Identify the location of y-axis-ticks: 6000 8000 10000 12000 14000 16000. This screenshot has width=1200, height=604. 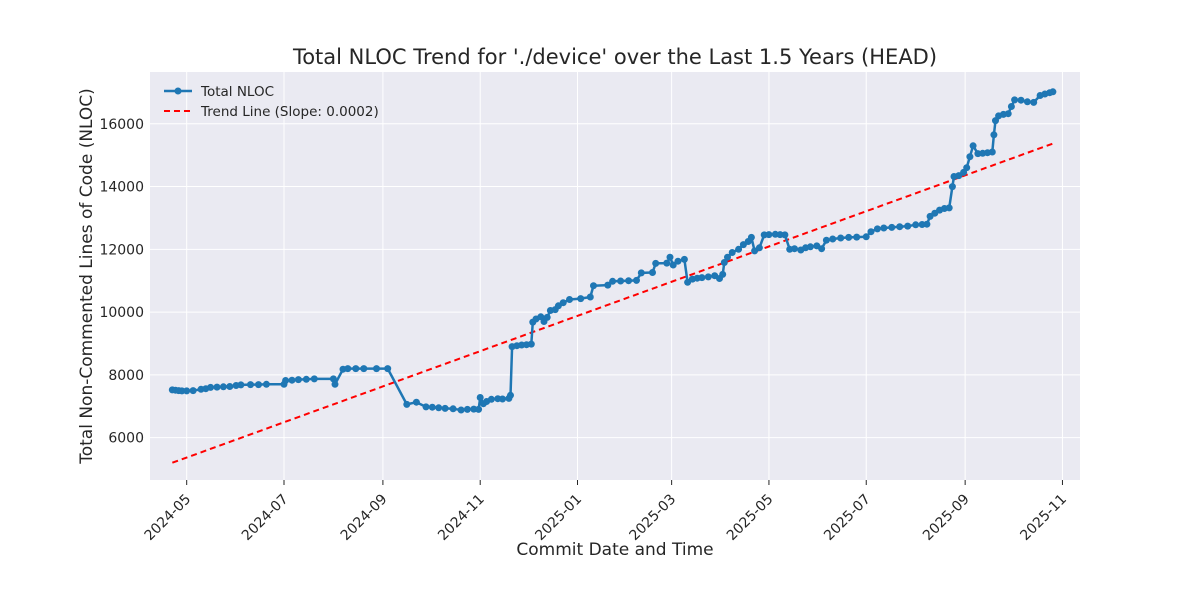
(121, 282).